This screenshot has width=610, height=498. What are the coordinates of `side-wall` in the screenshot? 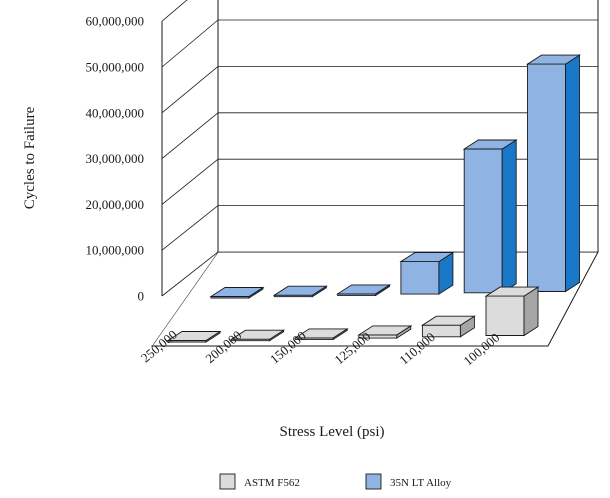 It's located at (185, 173).